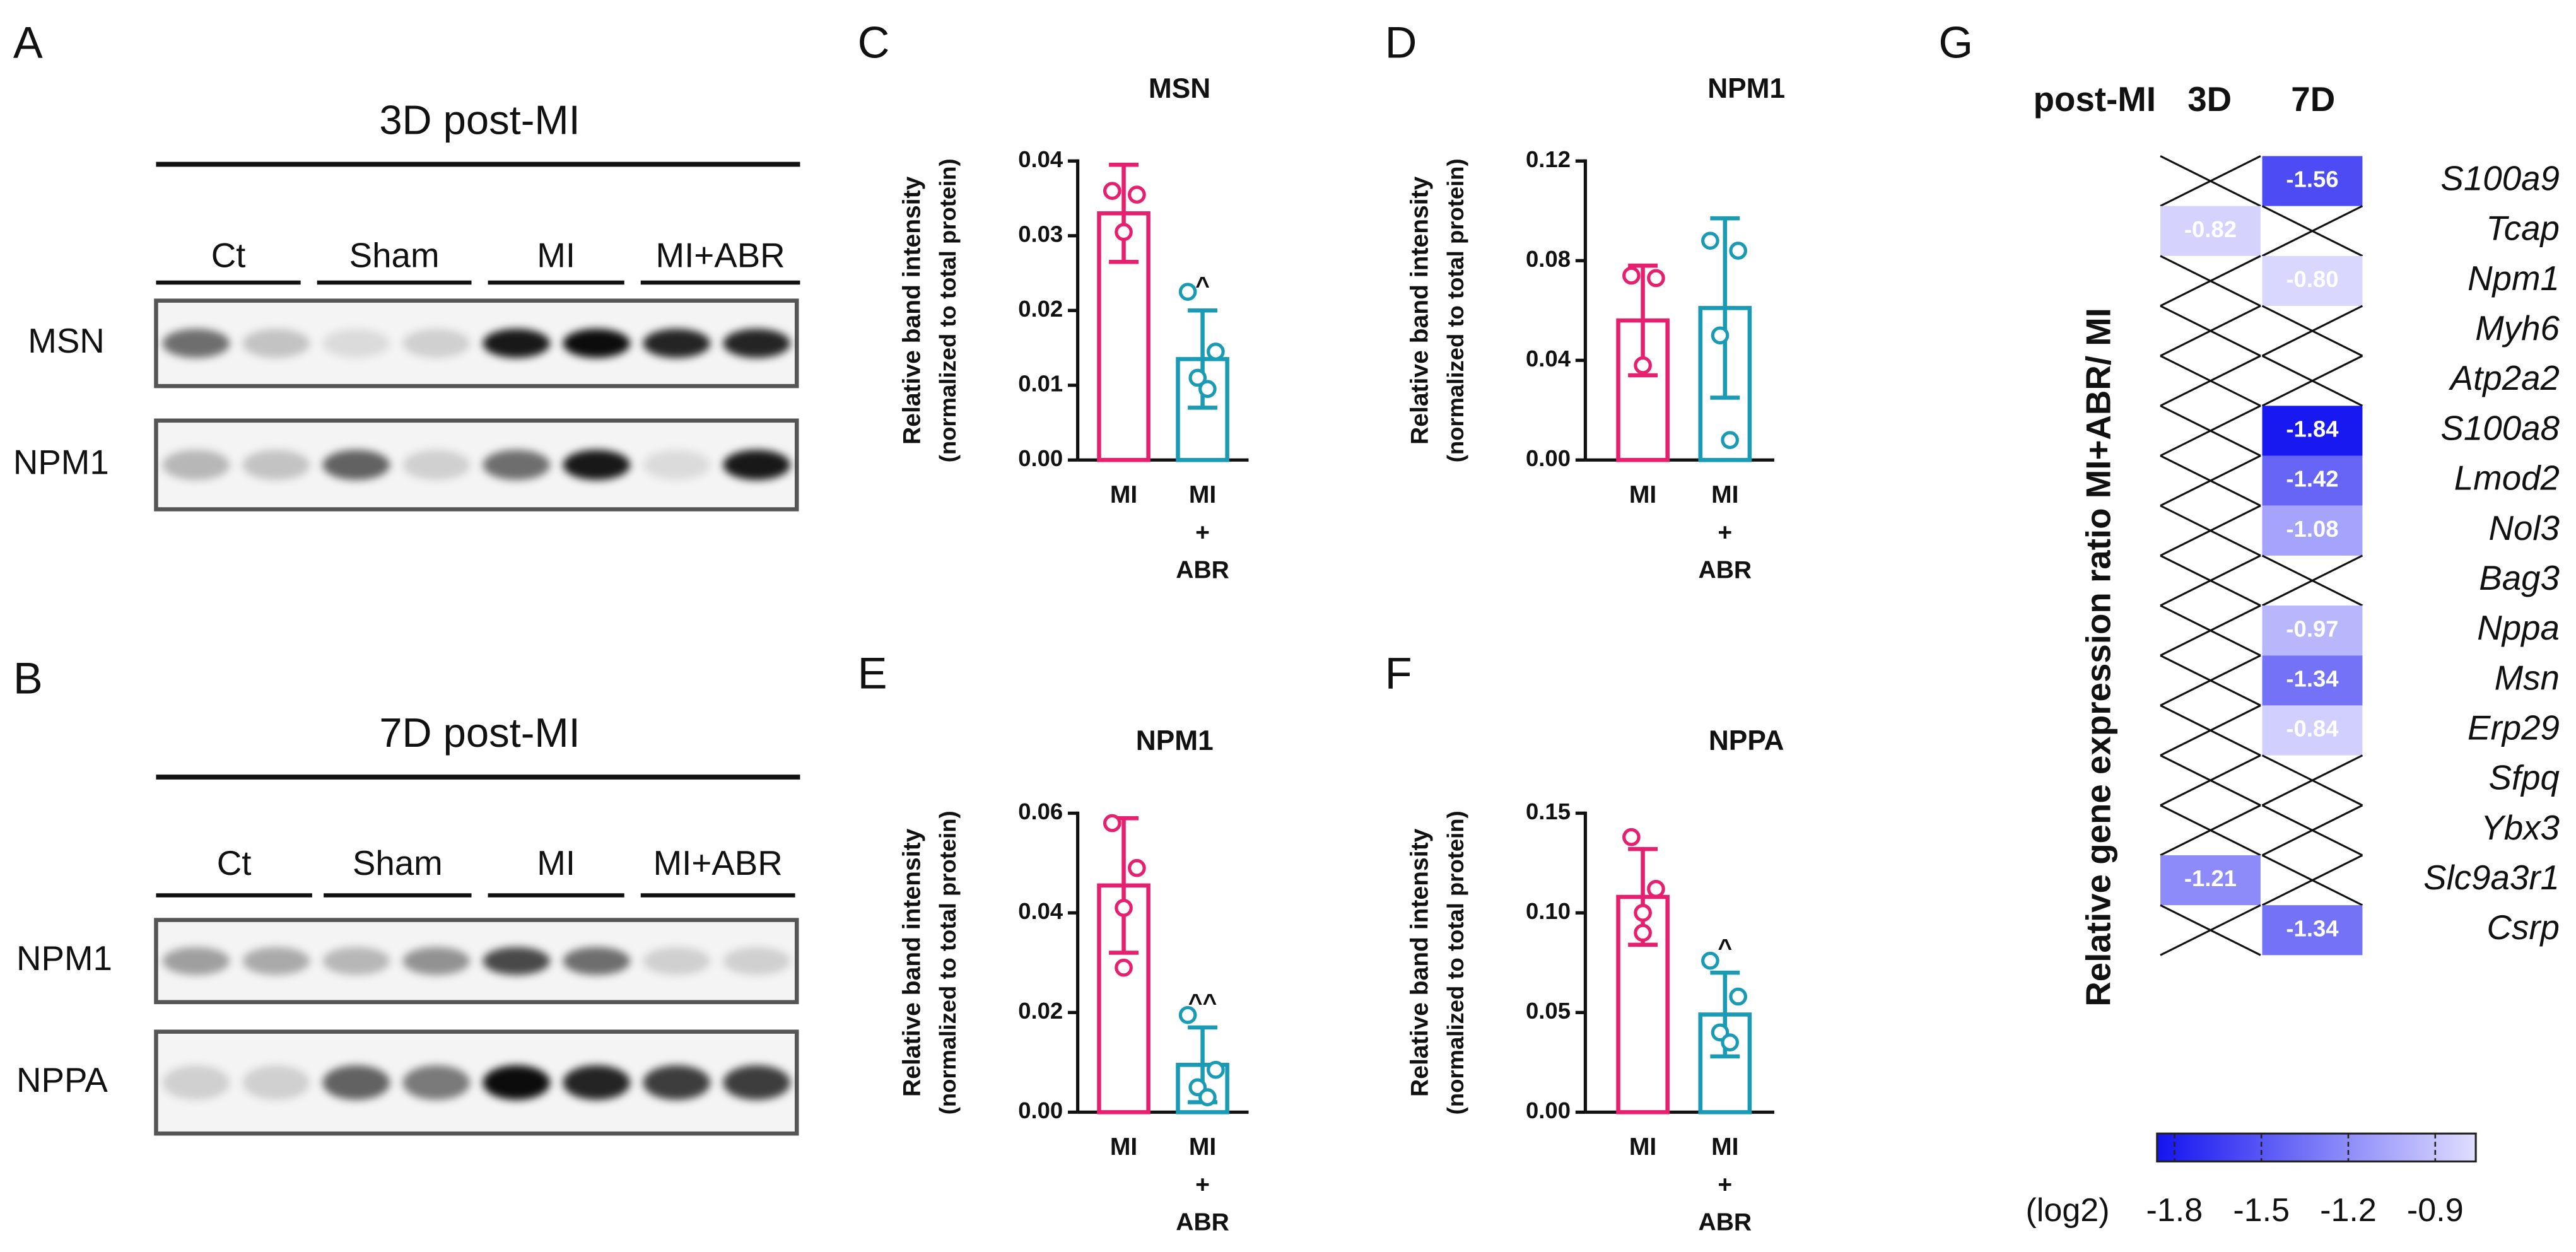 The width and height of the screenshot is (2576, 1252). Describe the element at coordinates (28, 42) in the screenshot. I see `panel-letter: A` at that location.